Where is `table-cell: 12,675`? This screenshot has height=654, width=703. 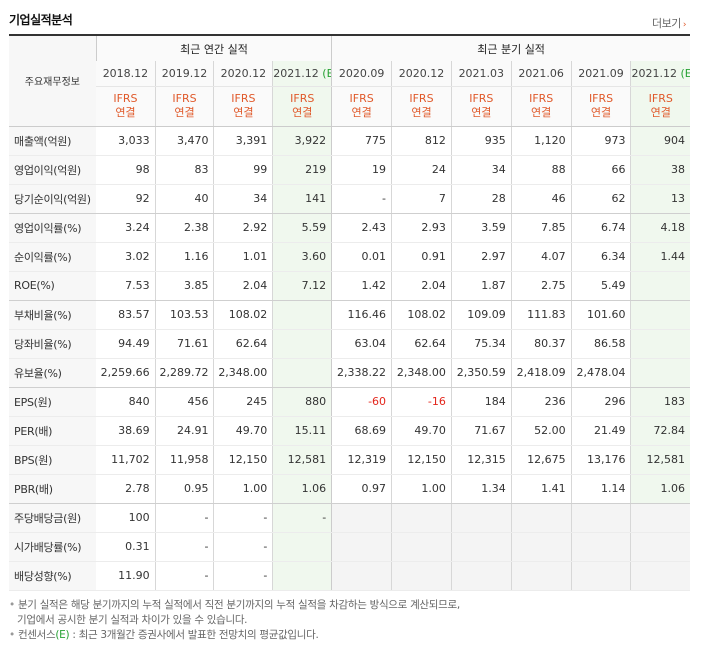
table-cell: 12,675 is located at coordinates (541, 460).